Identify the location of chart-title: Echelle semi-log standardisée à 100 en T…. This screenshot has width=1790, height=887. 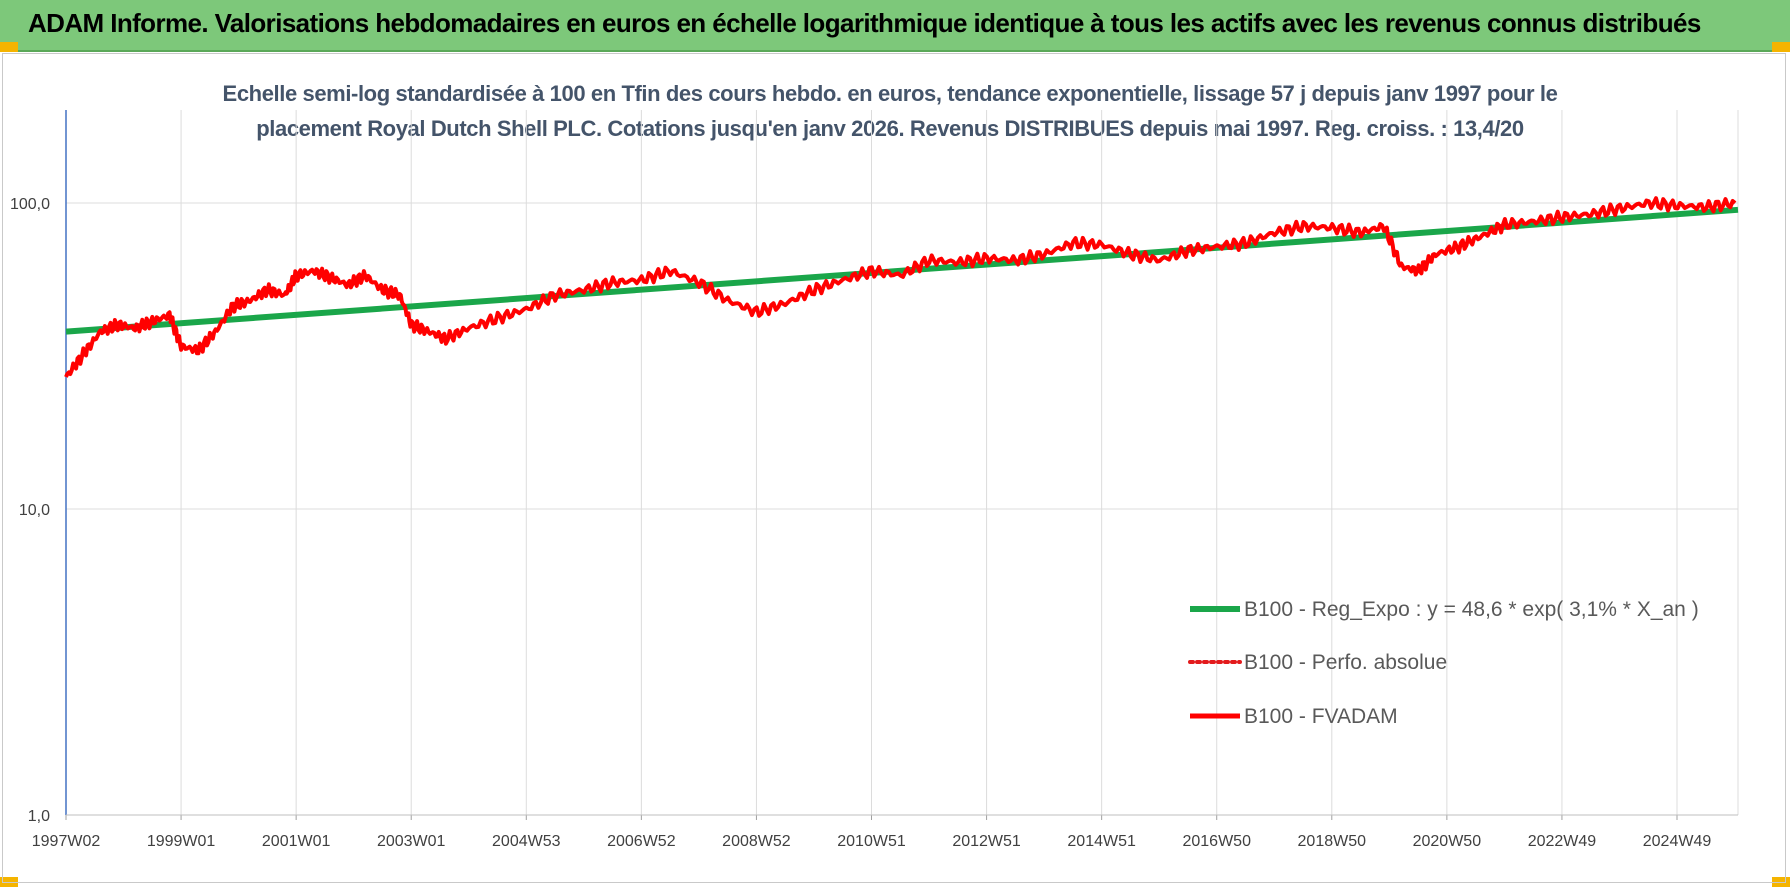
(890, 111).